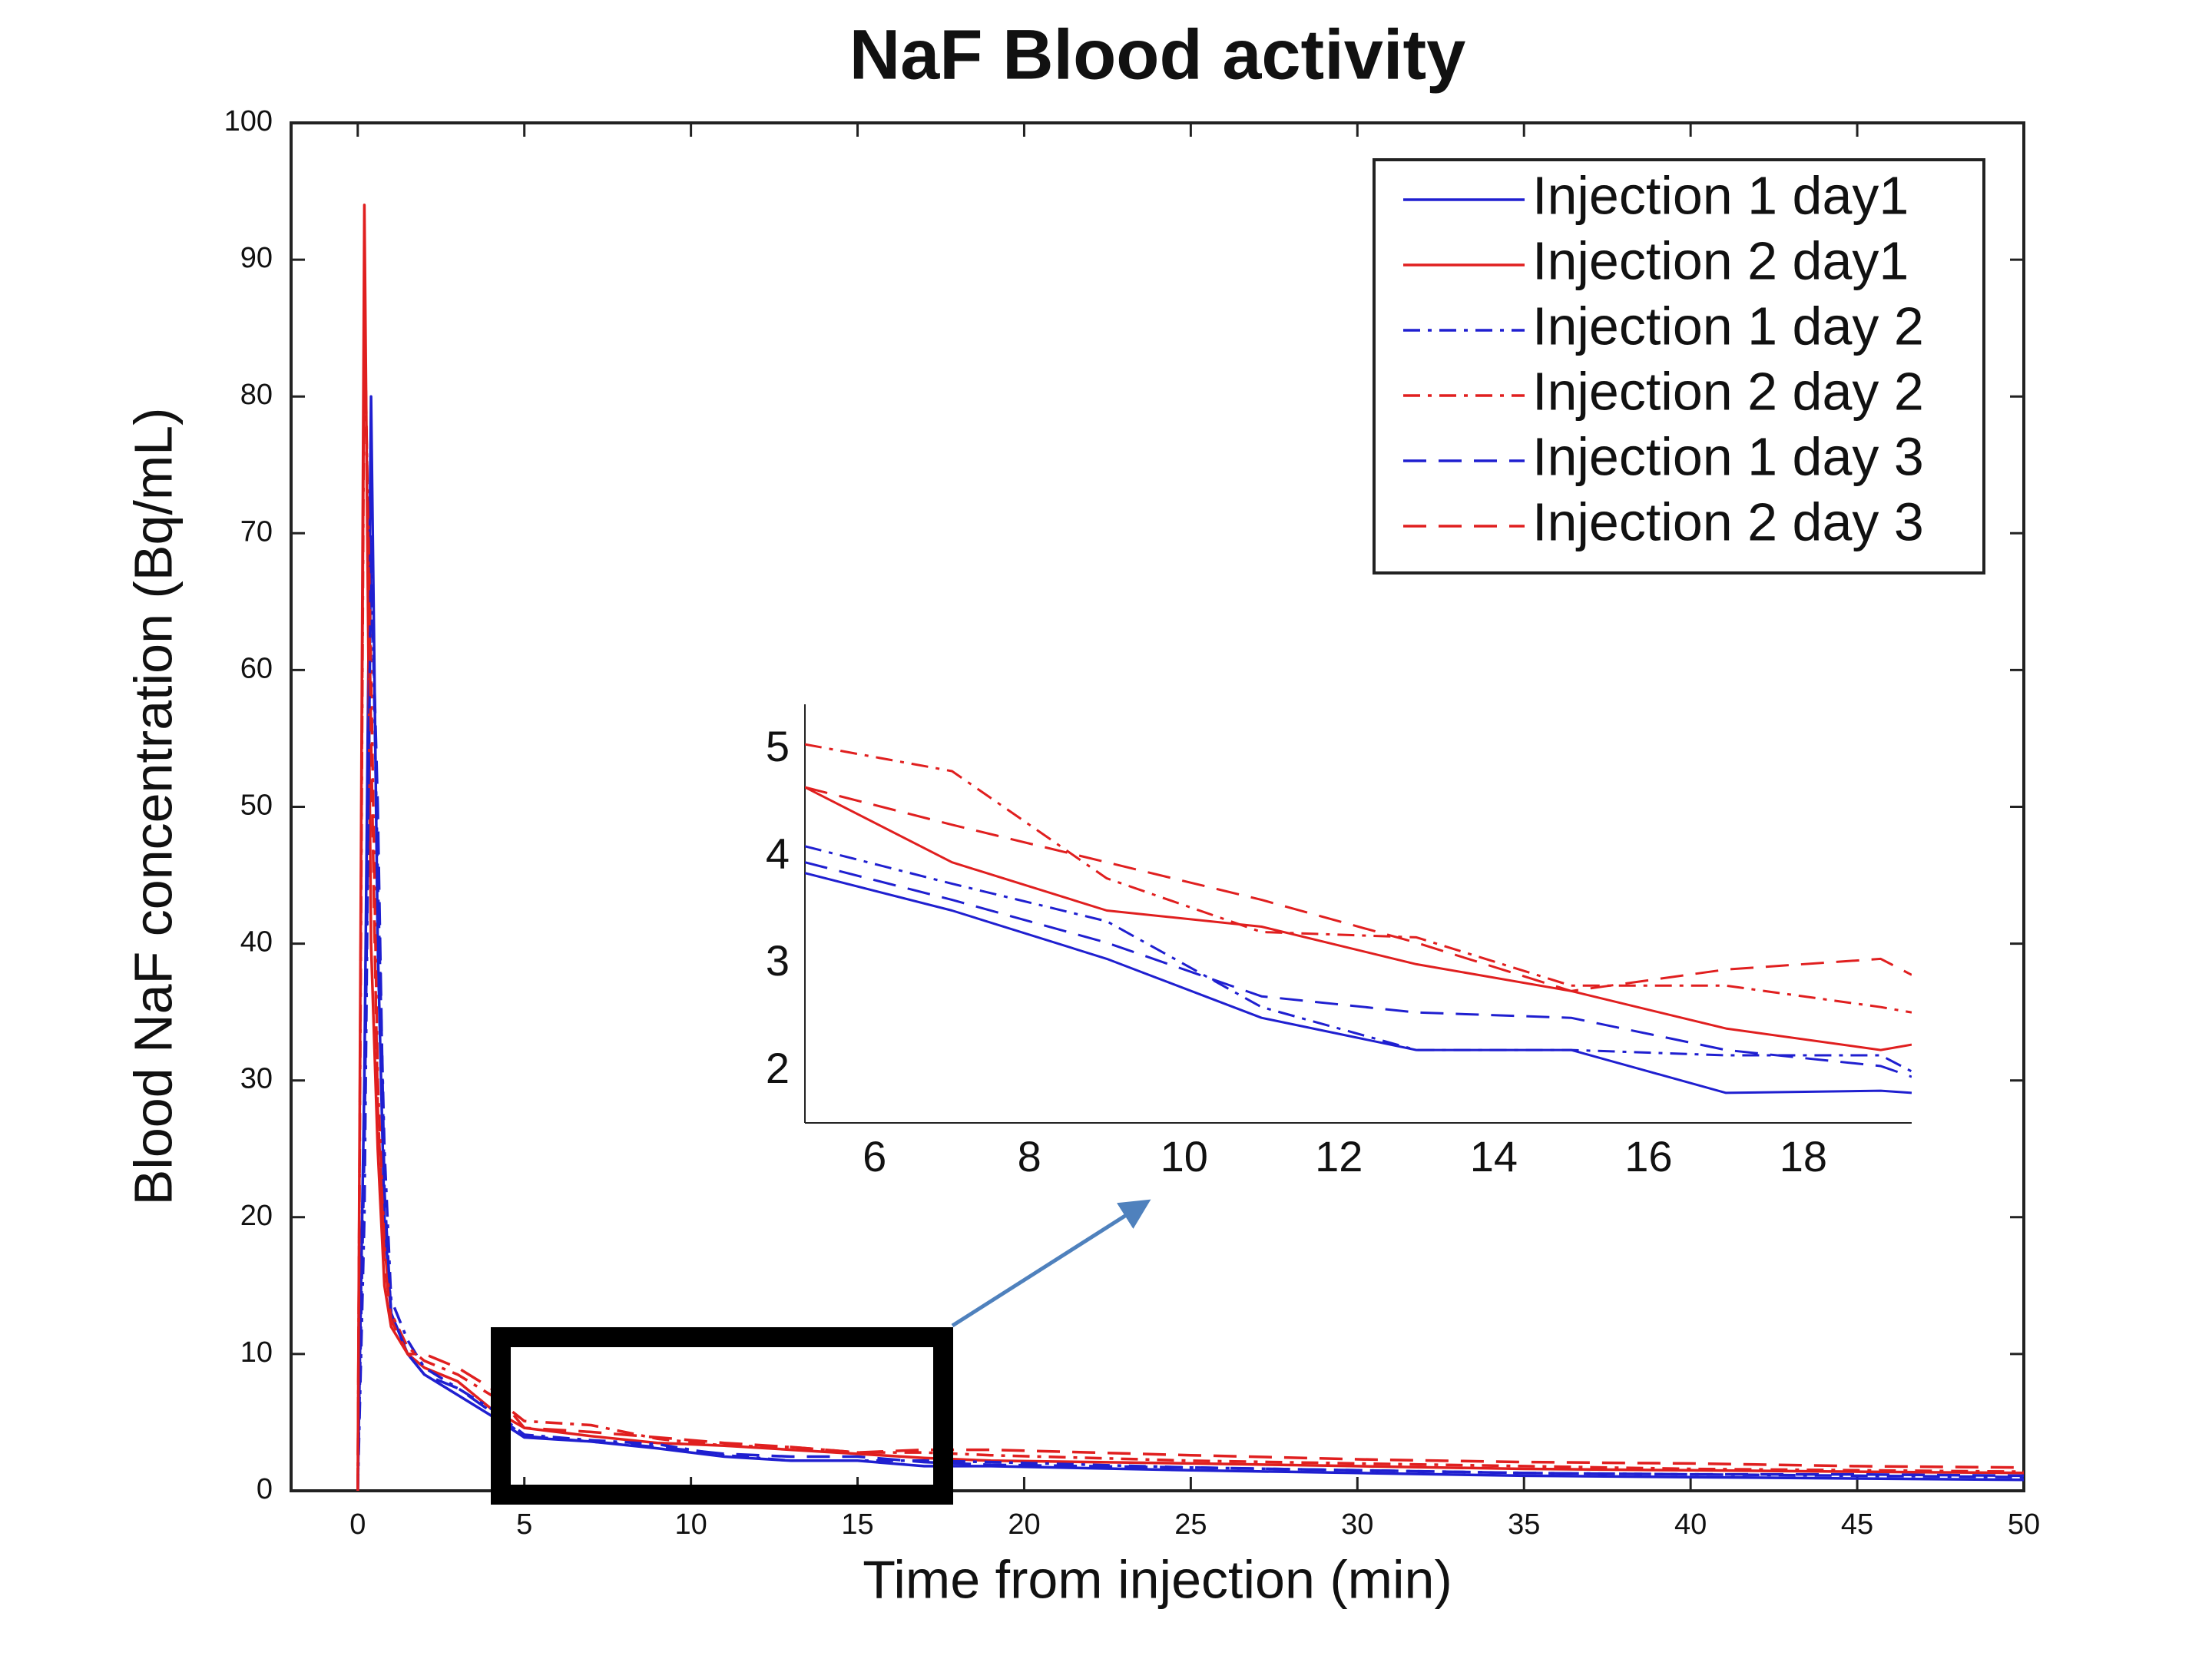  Describe the element at coordinates (778, 854) in the screenshot. I see `y-tick-label: 4` at that location.